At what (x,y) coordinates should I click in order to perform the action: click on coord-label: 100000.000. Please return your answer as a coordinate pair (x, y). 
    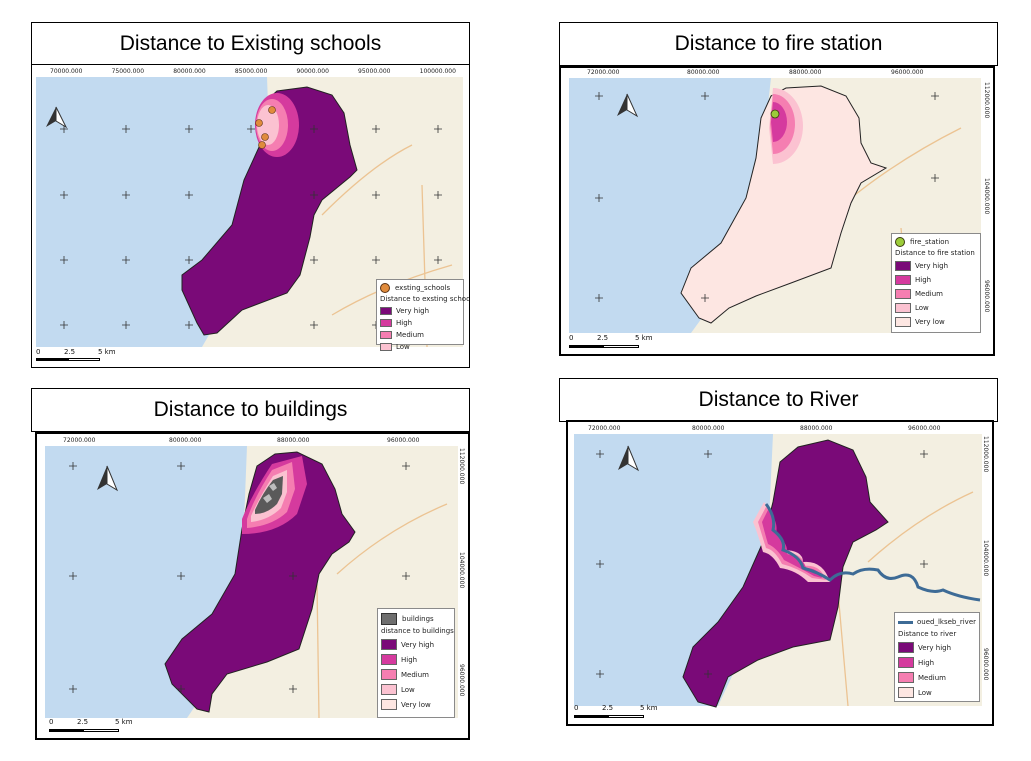
    Looking at the image, I should click on (437, 71).